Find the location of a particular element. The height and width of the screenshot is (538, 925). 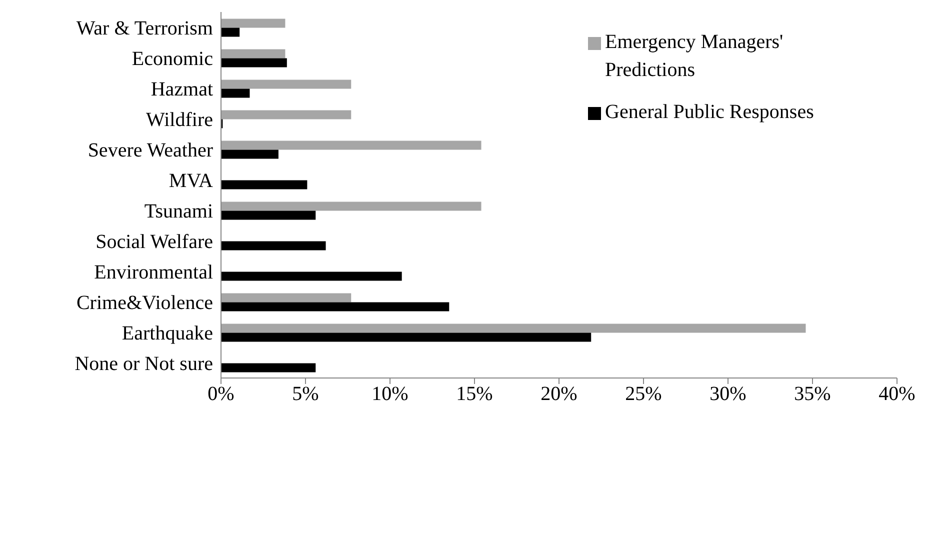

x-tick-label: 5% is located at coordinates (305, 394).